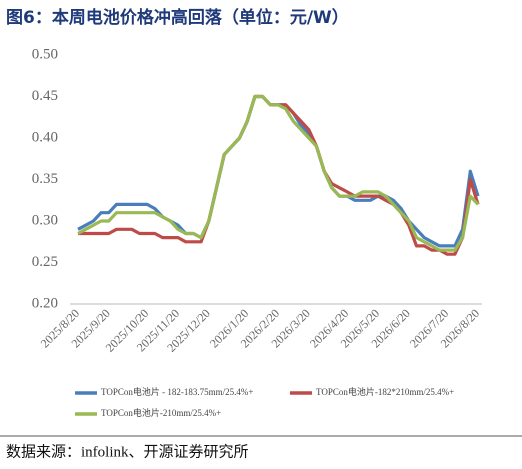  Describe the element at coordinates (177, 391) in the screenshot. I see `legend-label: TOPCon电池片 - 182-183.75mm/25.4%+` at that location.